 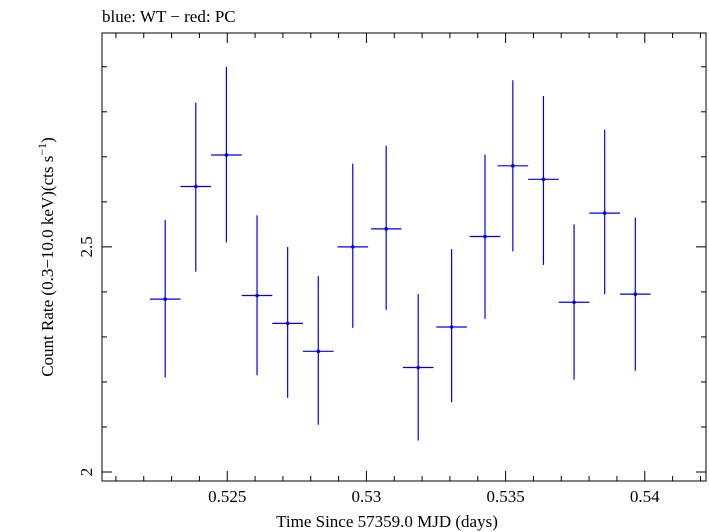 I want to click on y-axis-label-close: ), so click(x=47, y=140).